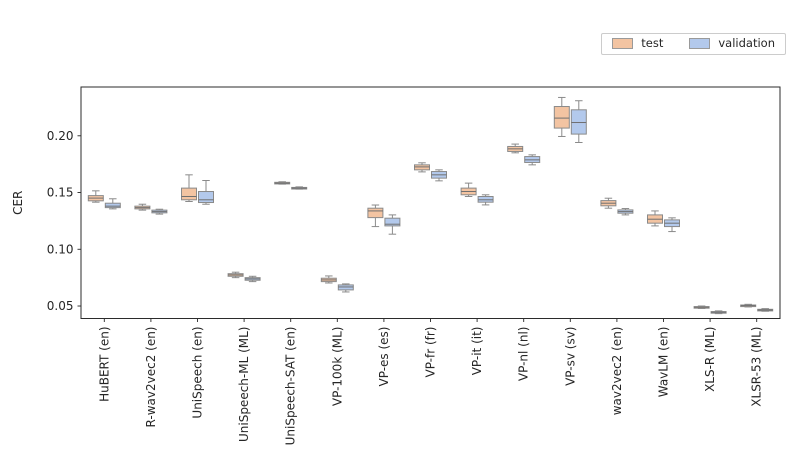 The width and height of the screenshot is (793, 476). I want to click on y-tick-label: 0.15, so click(60, 193).